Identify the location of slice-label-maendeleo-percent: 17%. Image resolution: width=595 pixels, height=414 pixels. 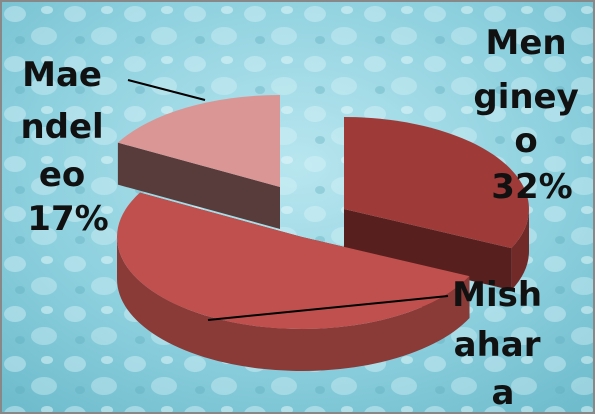
(67, 219).